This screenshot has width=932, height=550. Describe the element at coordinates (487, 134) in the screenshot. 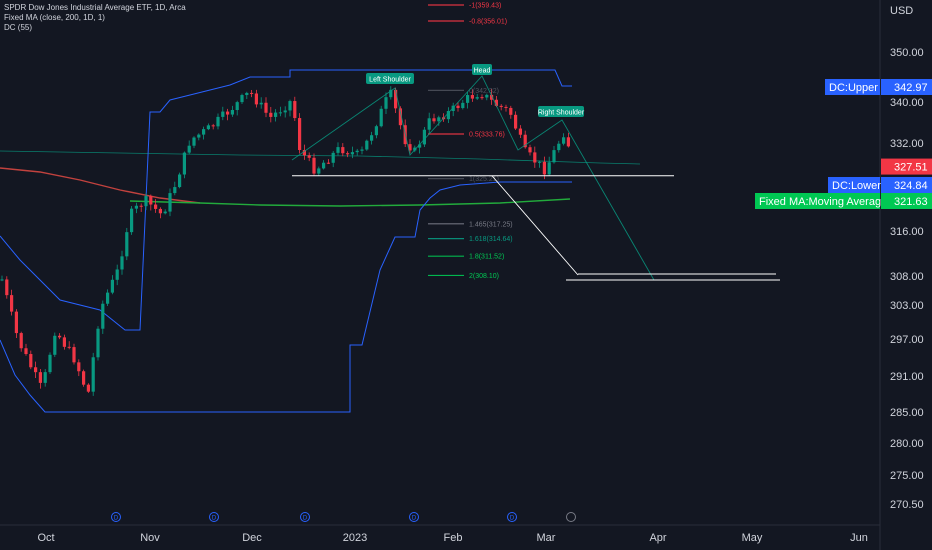

I see `fib-level-label: 0.5(333.76)` at that location.